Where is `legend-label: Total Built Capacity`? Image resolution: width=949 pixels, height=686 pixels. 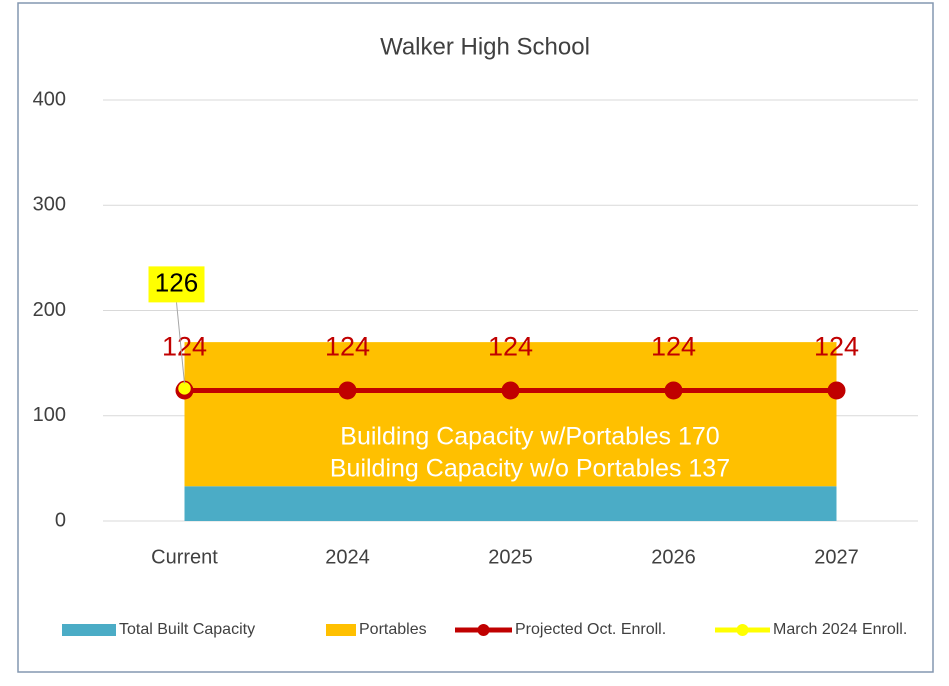
legend-label: Total Built Capacity is located at coordinates (187, 629).